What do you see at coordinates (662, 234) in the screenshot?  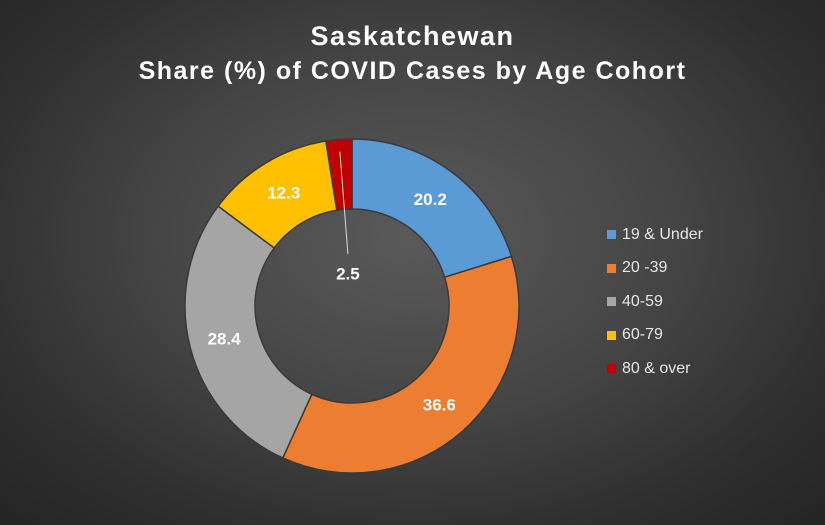 I see `legend-label: 19 & Under` at bounding box center [662, 234].